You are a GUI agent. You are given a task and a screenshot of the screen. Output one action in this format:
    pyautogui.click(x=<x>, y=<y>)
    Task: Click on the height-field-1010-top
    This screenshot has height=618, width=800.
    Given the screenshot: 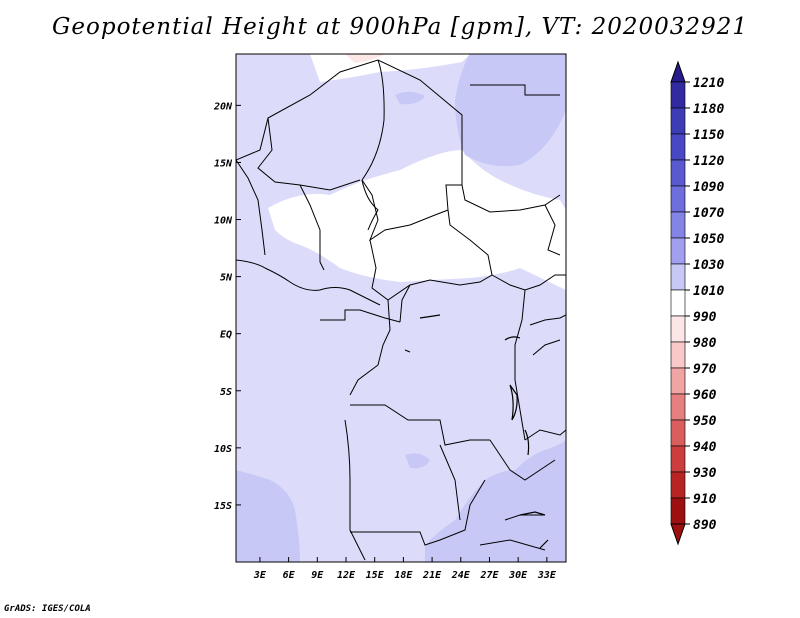 What is the action you would take?
    pyautogui.click(x=390, y=68)
    